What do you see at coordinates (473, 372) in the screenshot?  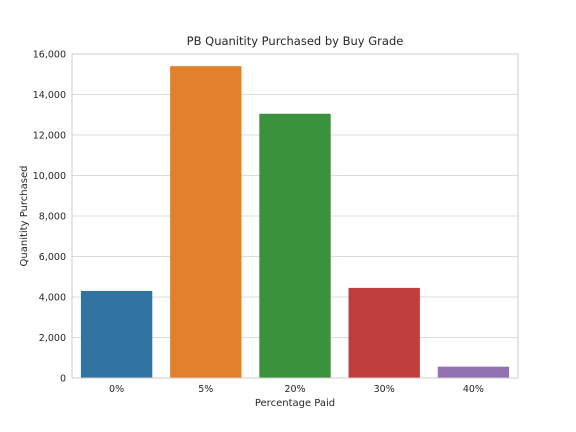 I see `bar-40pct` at bounding box center [473, 372].